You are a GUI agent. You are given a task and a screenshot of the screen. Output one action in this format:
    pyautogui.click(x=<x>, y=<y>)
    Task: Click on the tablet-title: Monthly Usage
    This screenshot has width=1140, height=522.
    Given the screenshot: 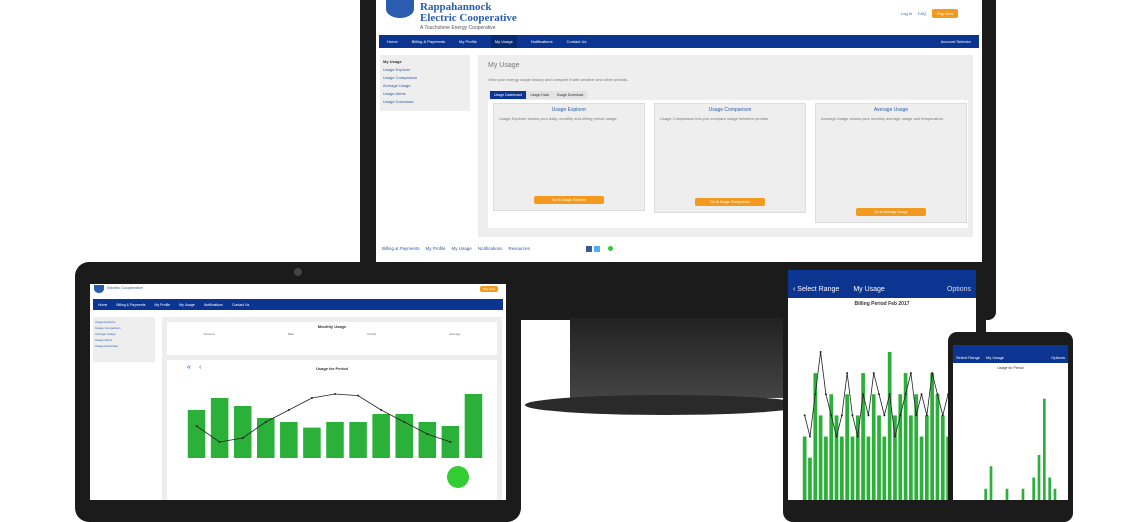 What is the action you would take?
    pyautogui.click(x=332, y=326)
    